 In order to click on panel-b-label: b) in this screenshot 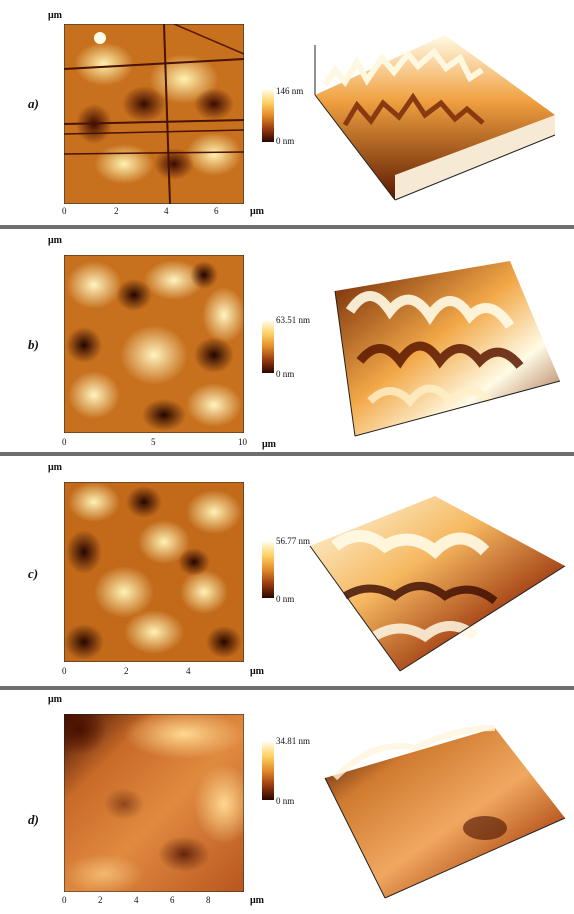, I will do `click(33, 344)`.